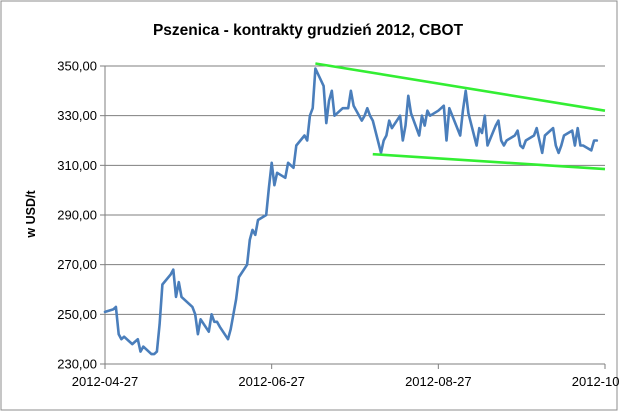 The width and height of the screenshot is (620, 413). I want to click on x-tick-labels: 2012-04-27 2012-06-27 2012-08-27 2012-10-27, so click(346, 381).